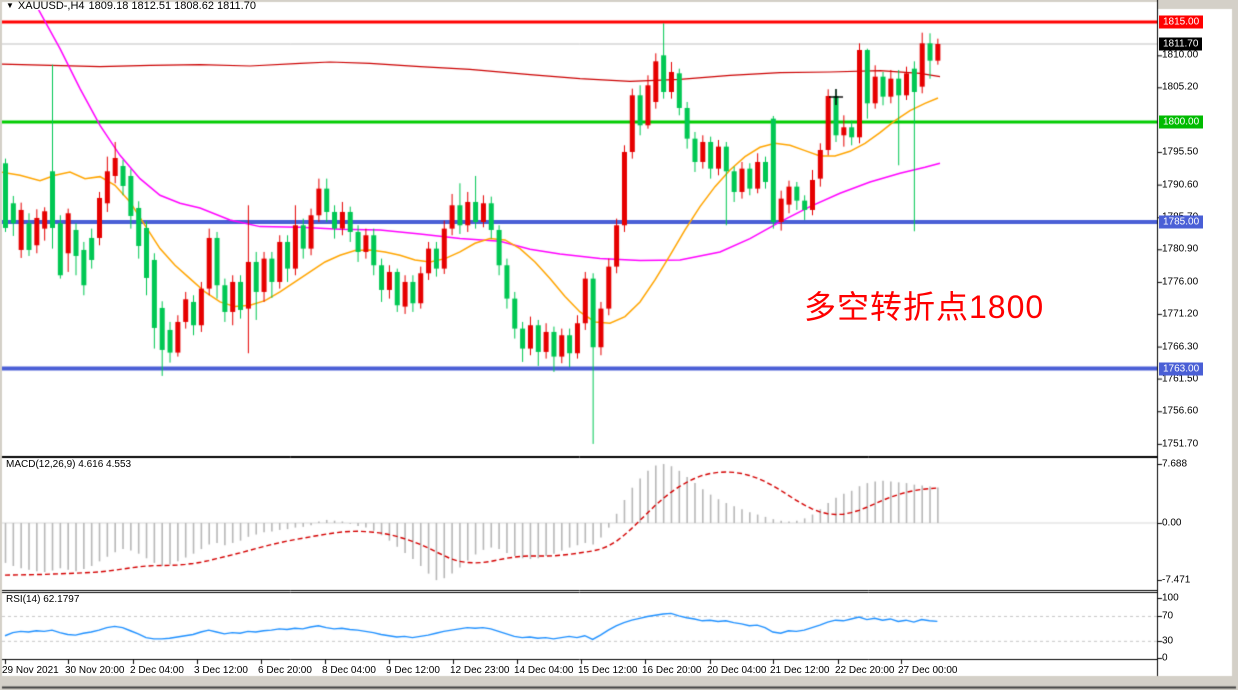 Image resolution: width=1238 pixels, height=690 pixels. What do you see at coordinates (1180, 87) in the screenshot?
I see `price-tick-label: 1805.20` at bounding box center [1180, 87].